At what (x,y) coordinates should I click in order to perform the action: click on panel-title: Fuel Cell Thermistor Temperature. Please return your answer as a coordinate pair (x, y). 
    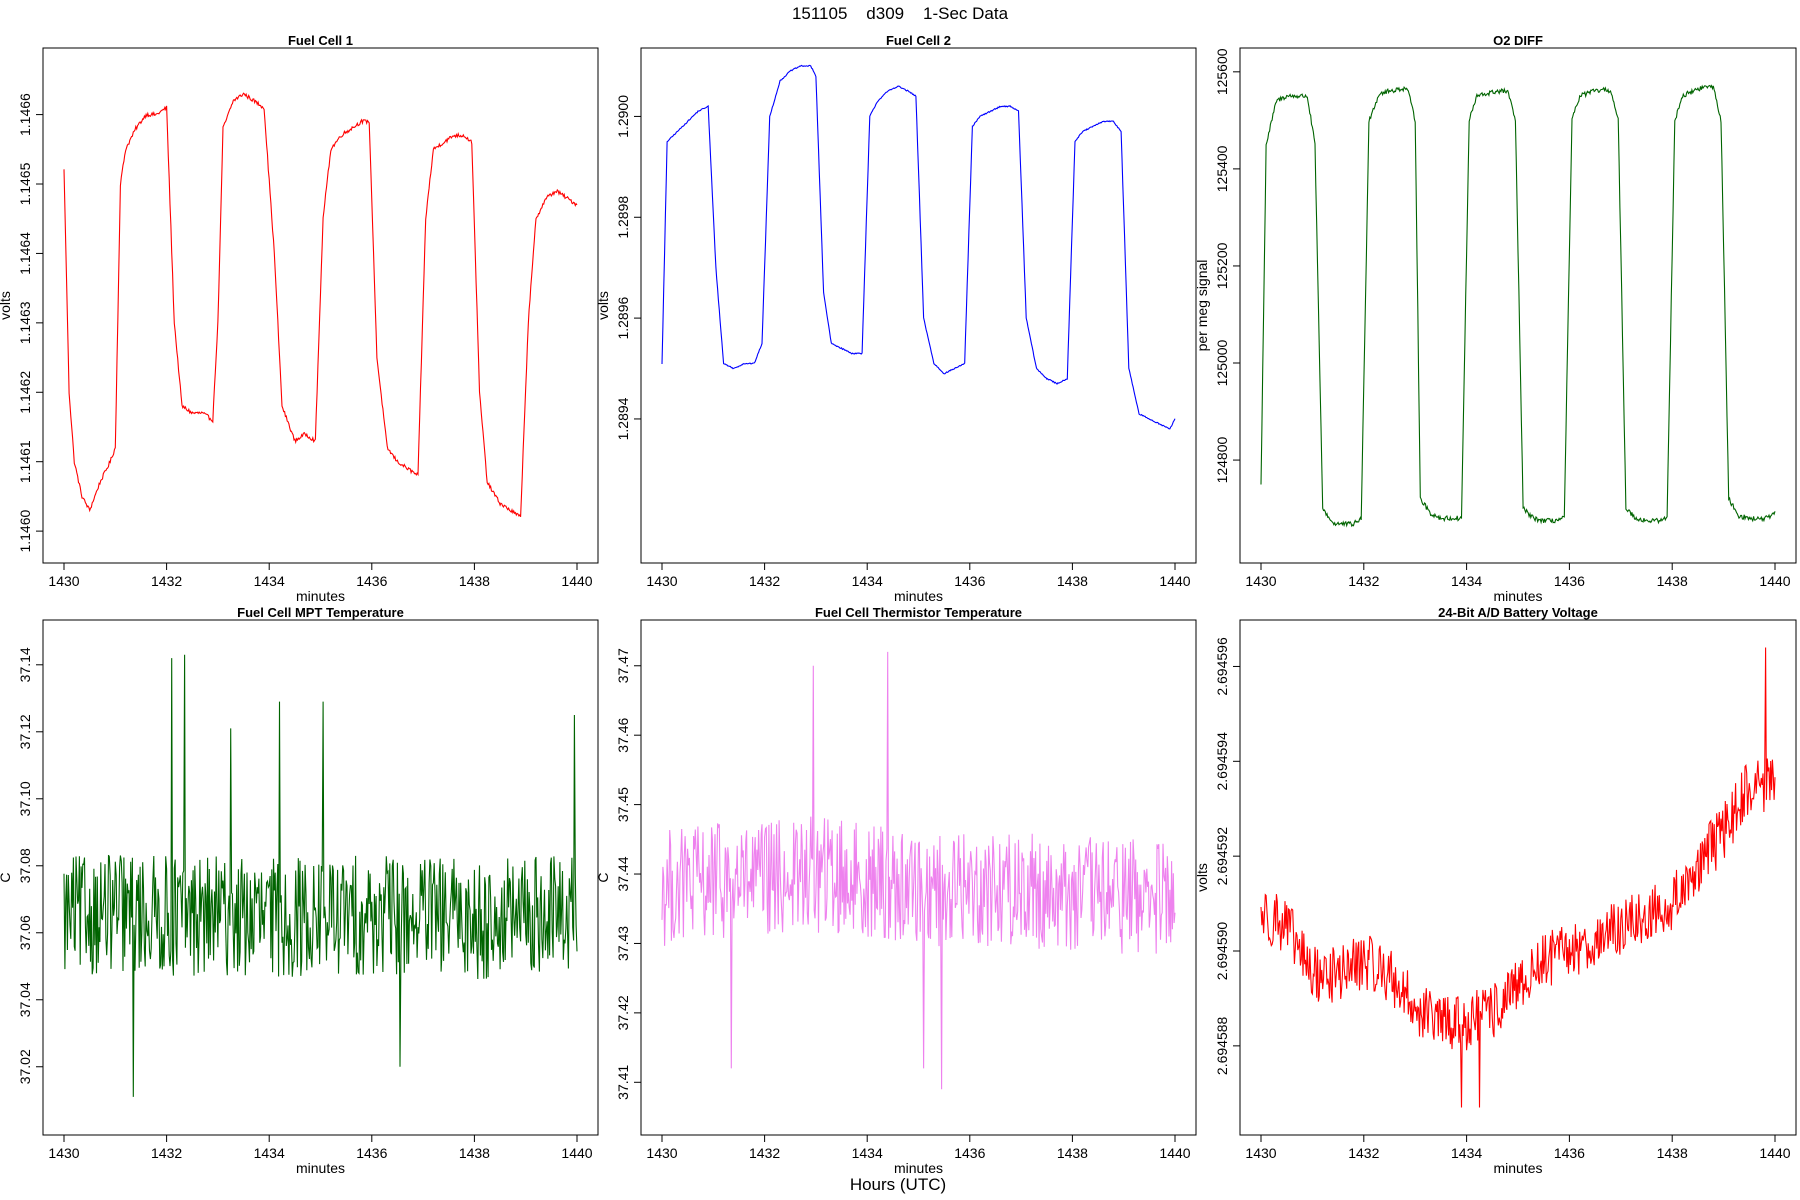
    Looking at the image, I should click on (918, 612).